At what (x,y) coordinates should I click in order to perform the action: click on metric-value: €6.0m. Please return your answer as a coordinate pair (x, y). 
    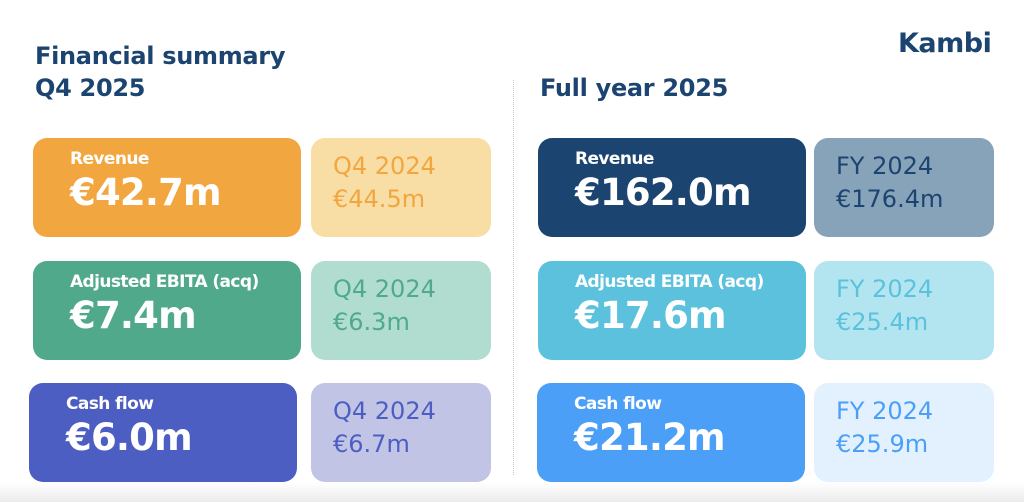
    Looking at the image, I should click on (129, 437).